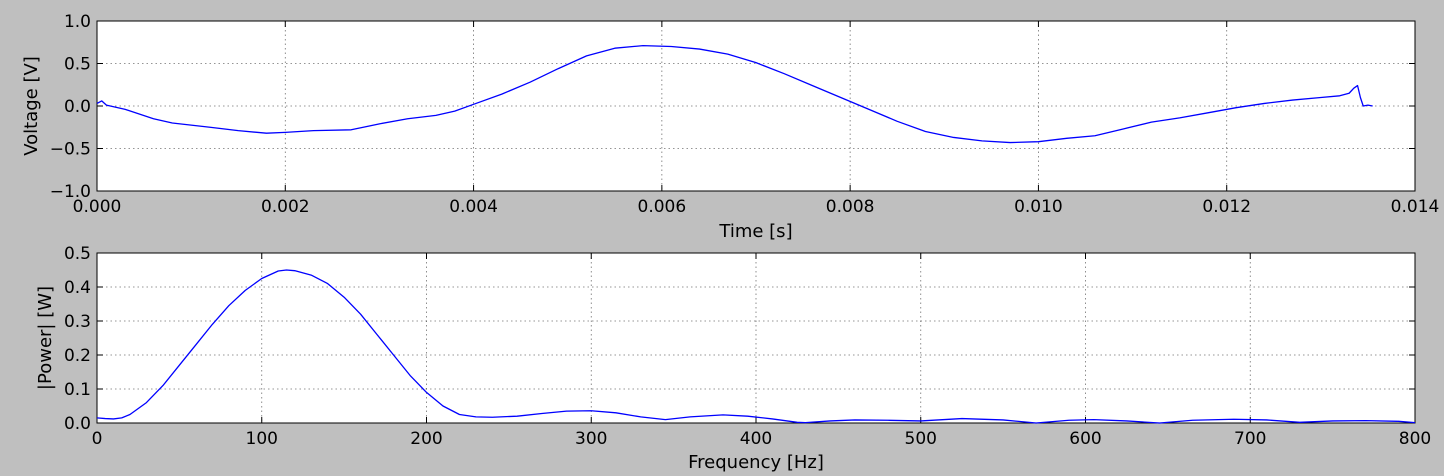 The image size is (1444, 476). What do you see at coordinates (285, 207) in the screenshot?
I see `voltage-x-tick-label: 0.002` at bounding box center [285, 207].